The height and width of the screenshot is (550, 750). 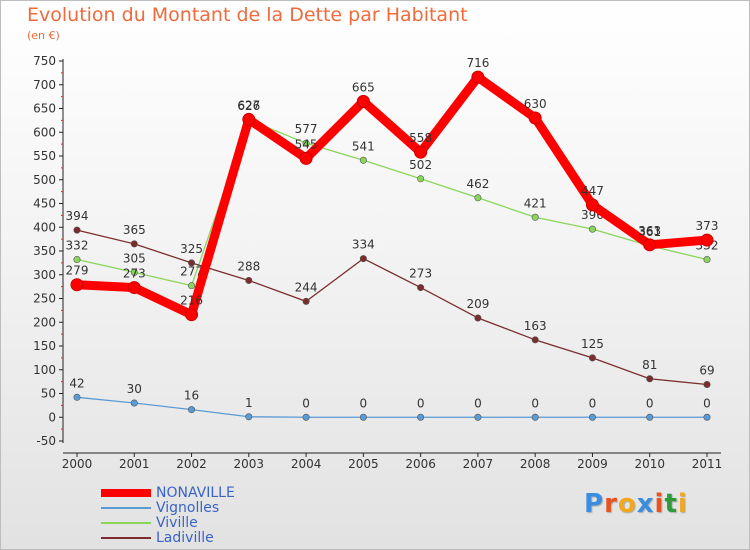 I want to click on x-tick-label: 2003, so click(x=249, y=464).